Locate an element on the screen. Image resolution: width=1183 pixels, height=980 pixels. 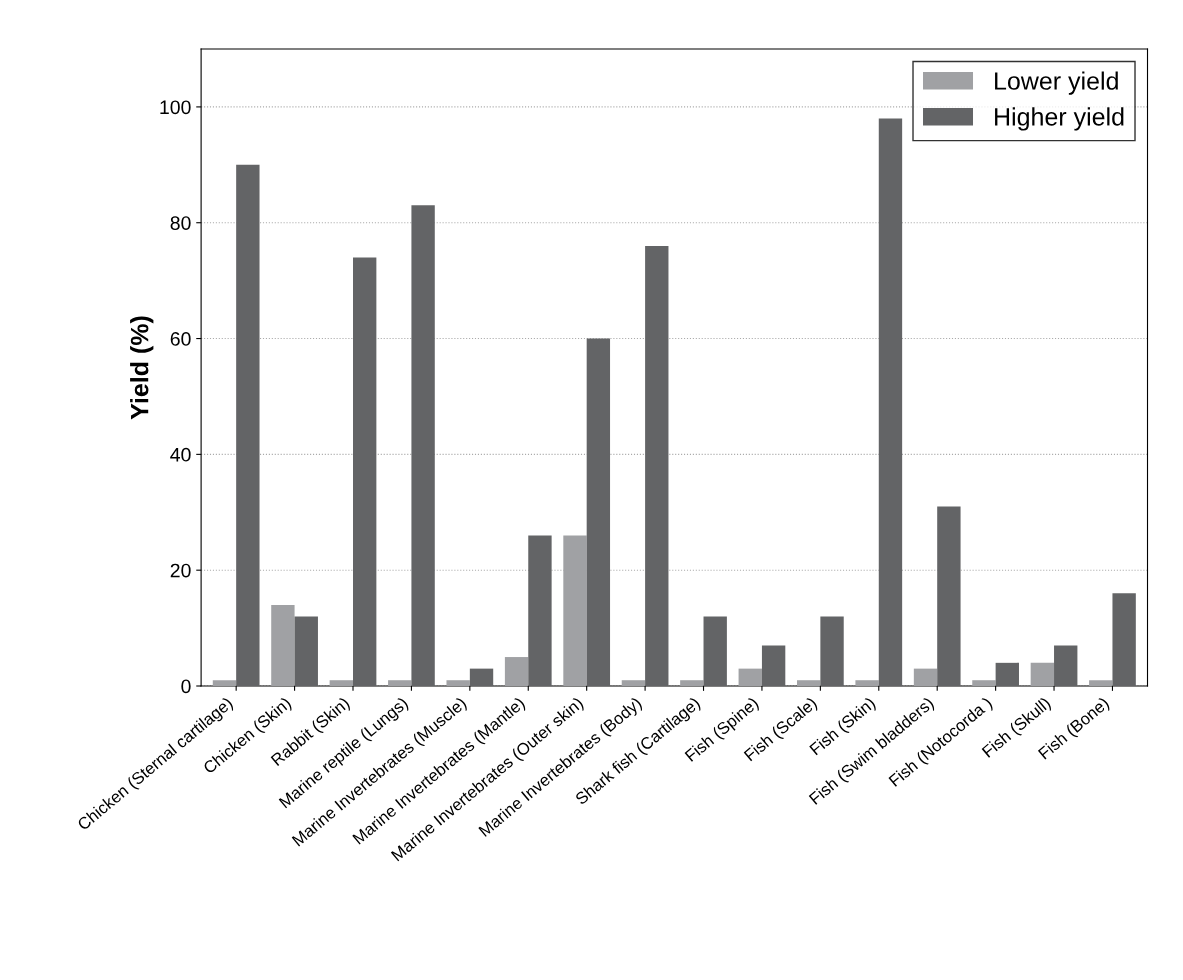
legend-label: Higher yield is located at coordinates (1059, 119).